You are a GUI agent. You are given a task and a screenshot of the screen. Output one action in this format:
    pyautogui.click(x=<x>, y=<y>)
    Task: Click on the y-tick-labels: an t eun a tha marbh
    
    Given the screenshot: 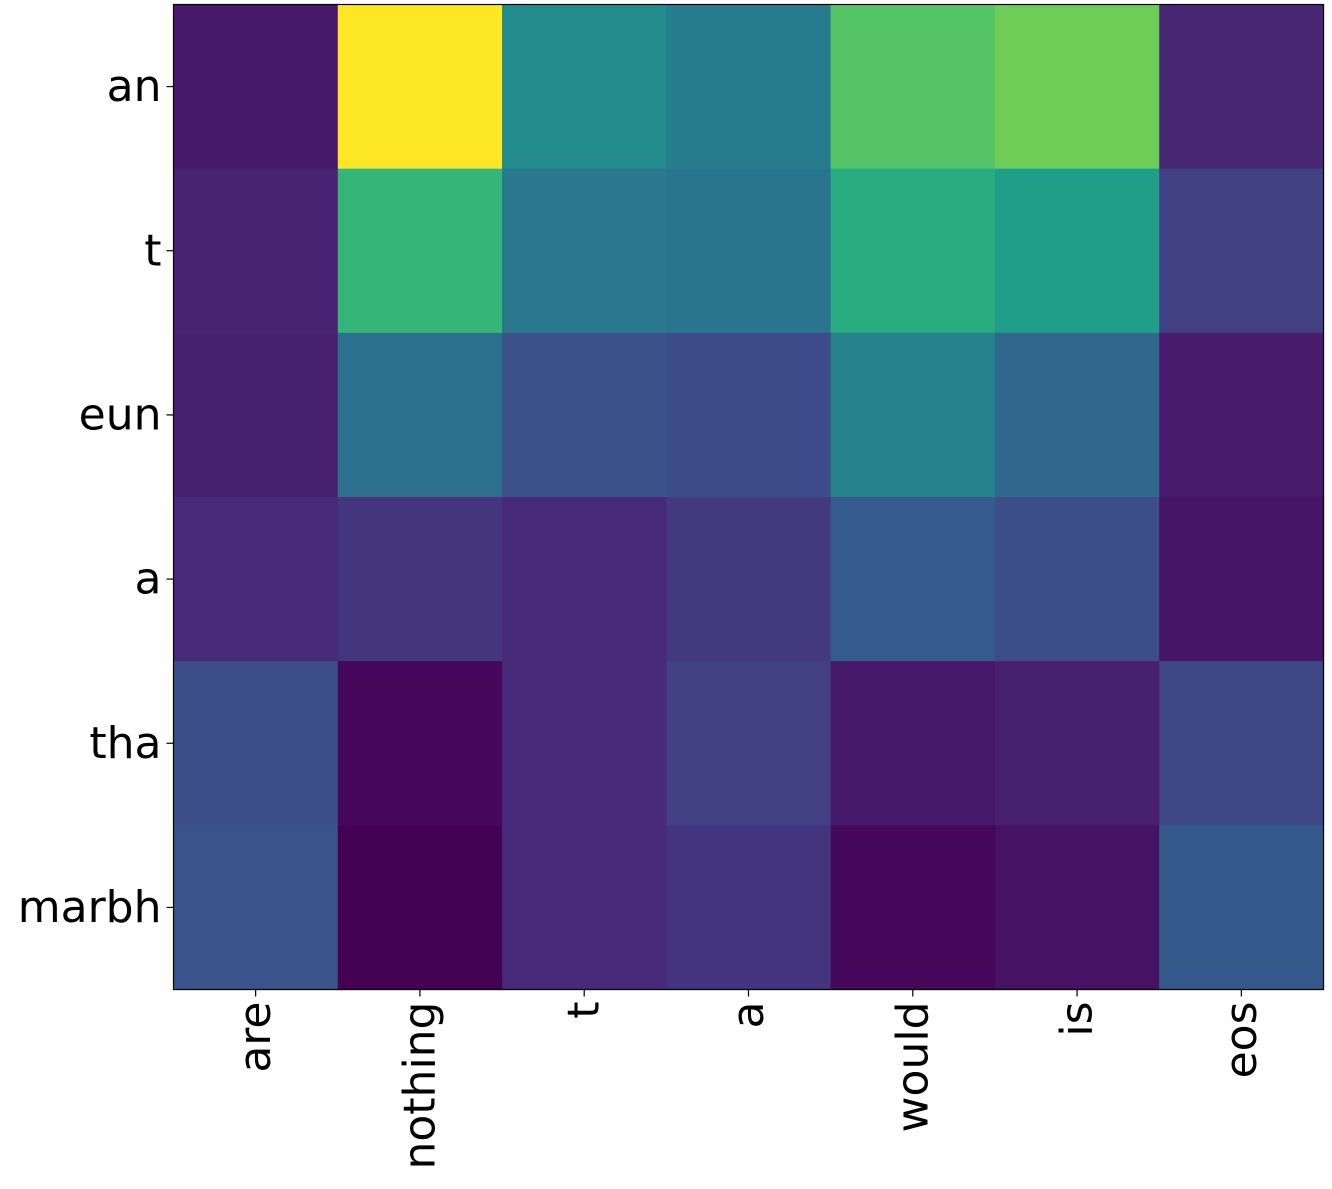 What is the action you would take?
    pyautogui.click(x=90, y=497)
    